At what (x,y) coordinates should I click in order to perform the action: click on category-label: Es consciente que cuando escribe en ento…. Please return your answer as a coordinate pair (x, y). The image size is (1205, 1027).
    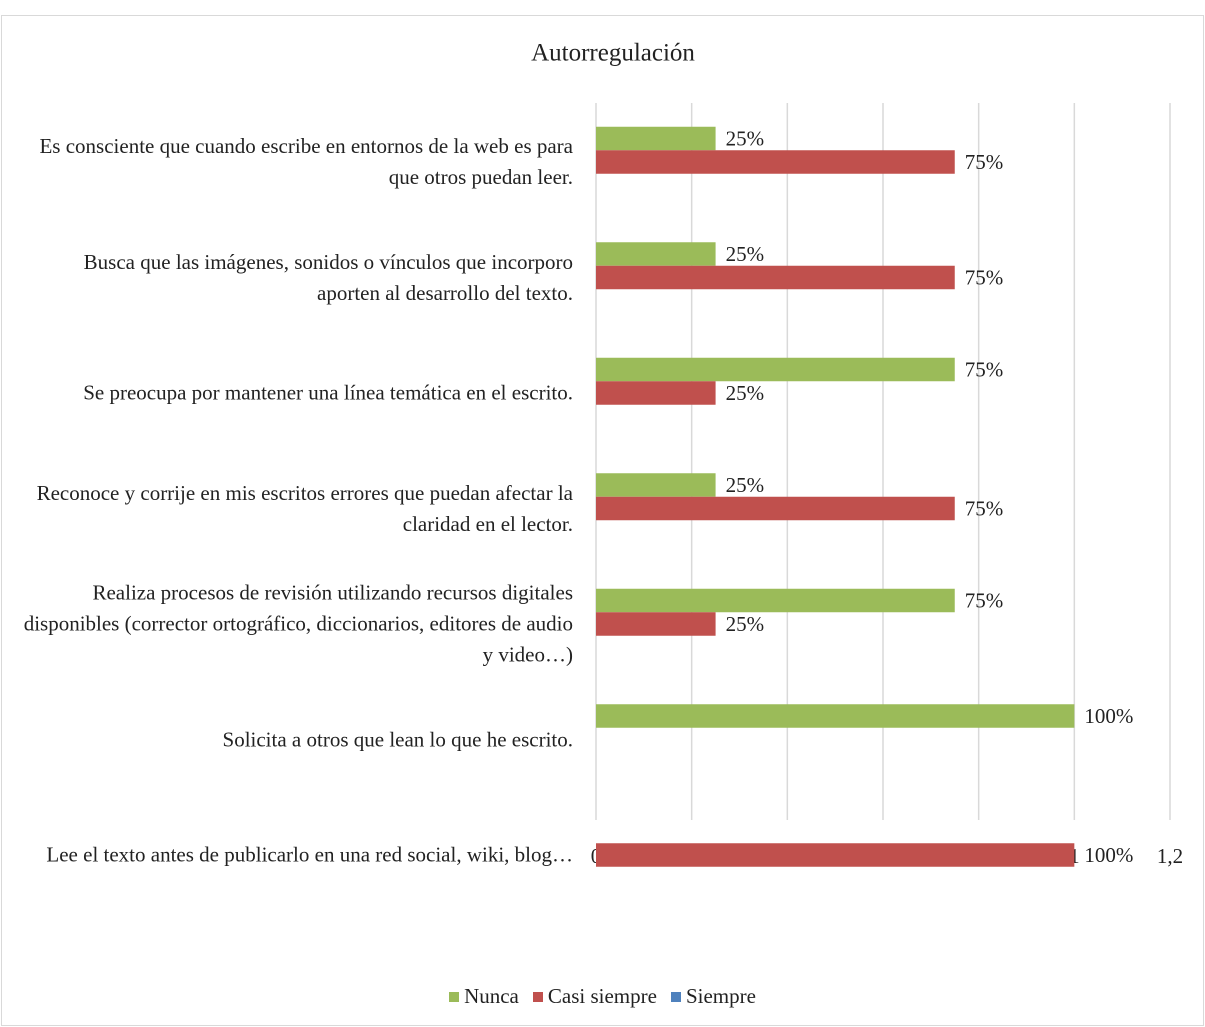
    Looking at the image, I should click on (306, 161).